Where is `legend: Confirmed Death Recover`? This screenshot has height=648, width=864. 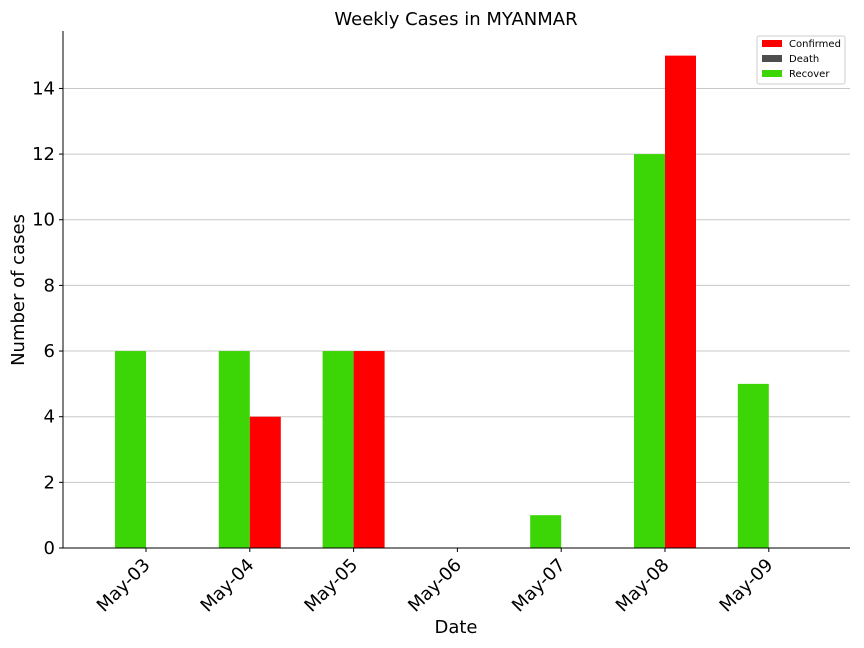
legend: Confirmed Death Recover is located at coordinates (801, 60).